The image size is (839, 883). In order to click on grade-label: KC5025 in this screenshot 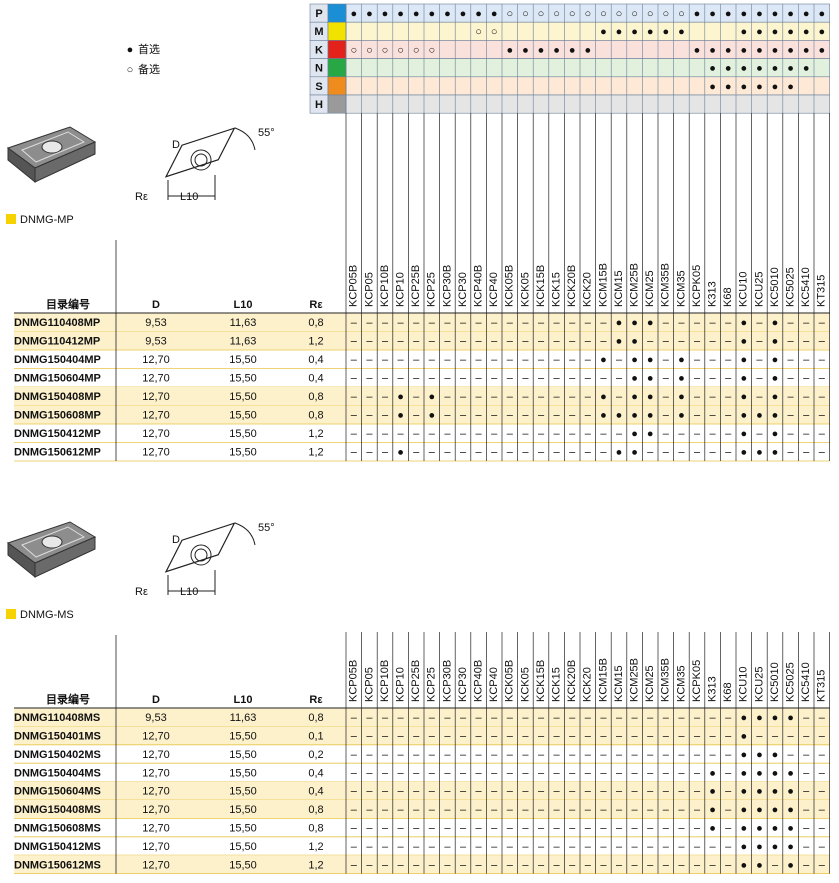, I will do `click(791, 682)`.